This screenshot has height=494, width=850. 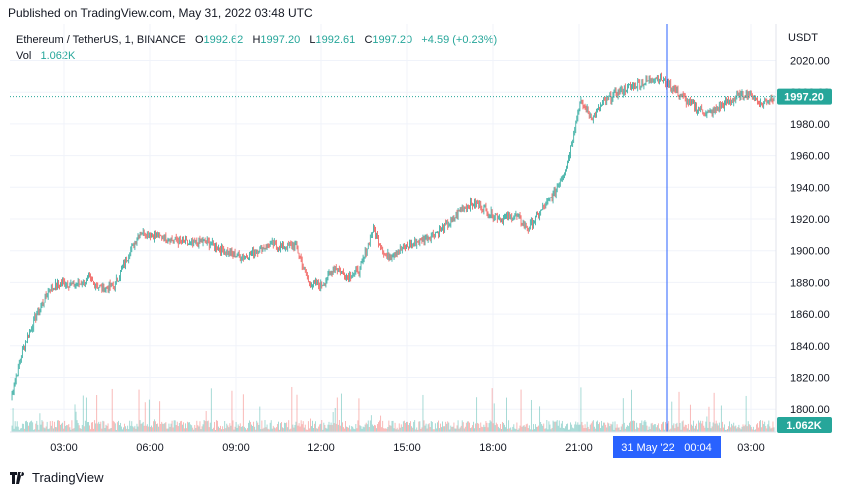 What do you see at coordinates (101, 40) in the screenshot?
I see `symbol-label: Ethereum / TetherUS, 1, BINANCE` at bounding box center [101, 40].